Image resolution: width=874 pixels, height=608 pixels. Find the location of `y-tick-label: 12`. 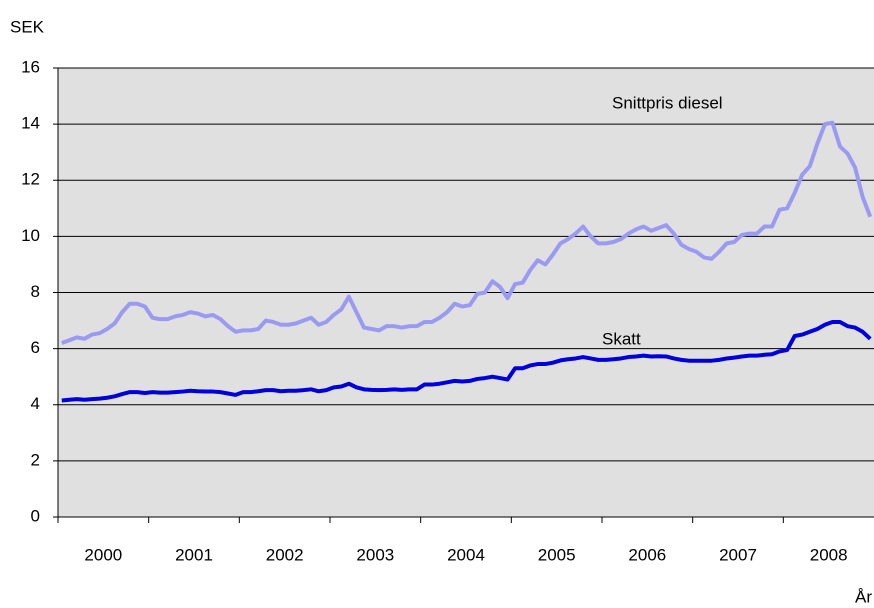

y-tick-label: 12 is located at coordinates (30, 179).